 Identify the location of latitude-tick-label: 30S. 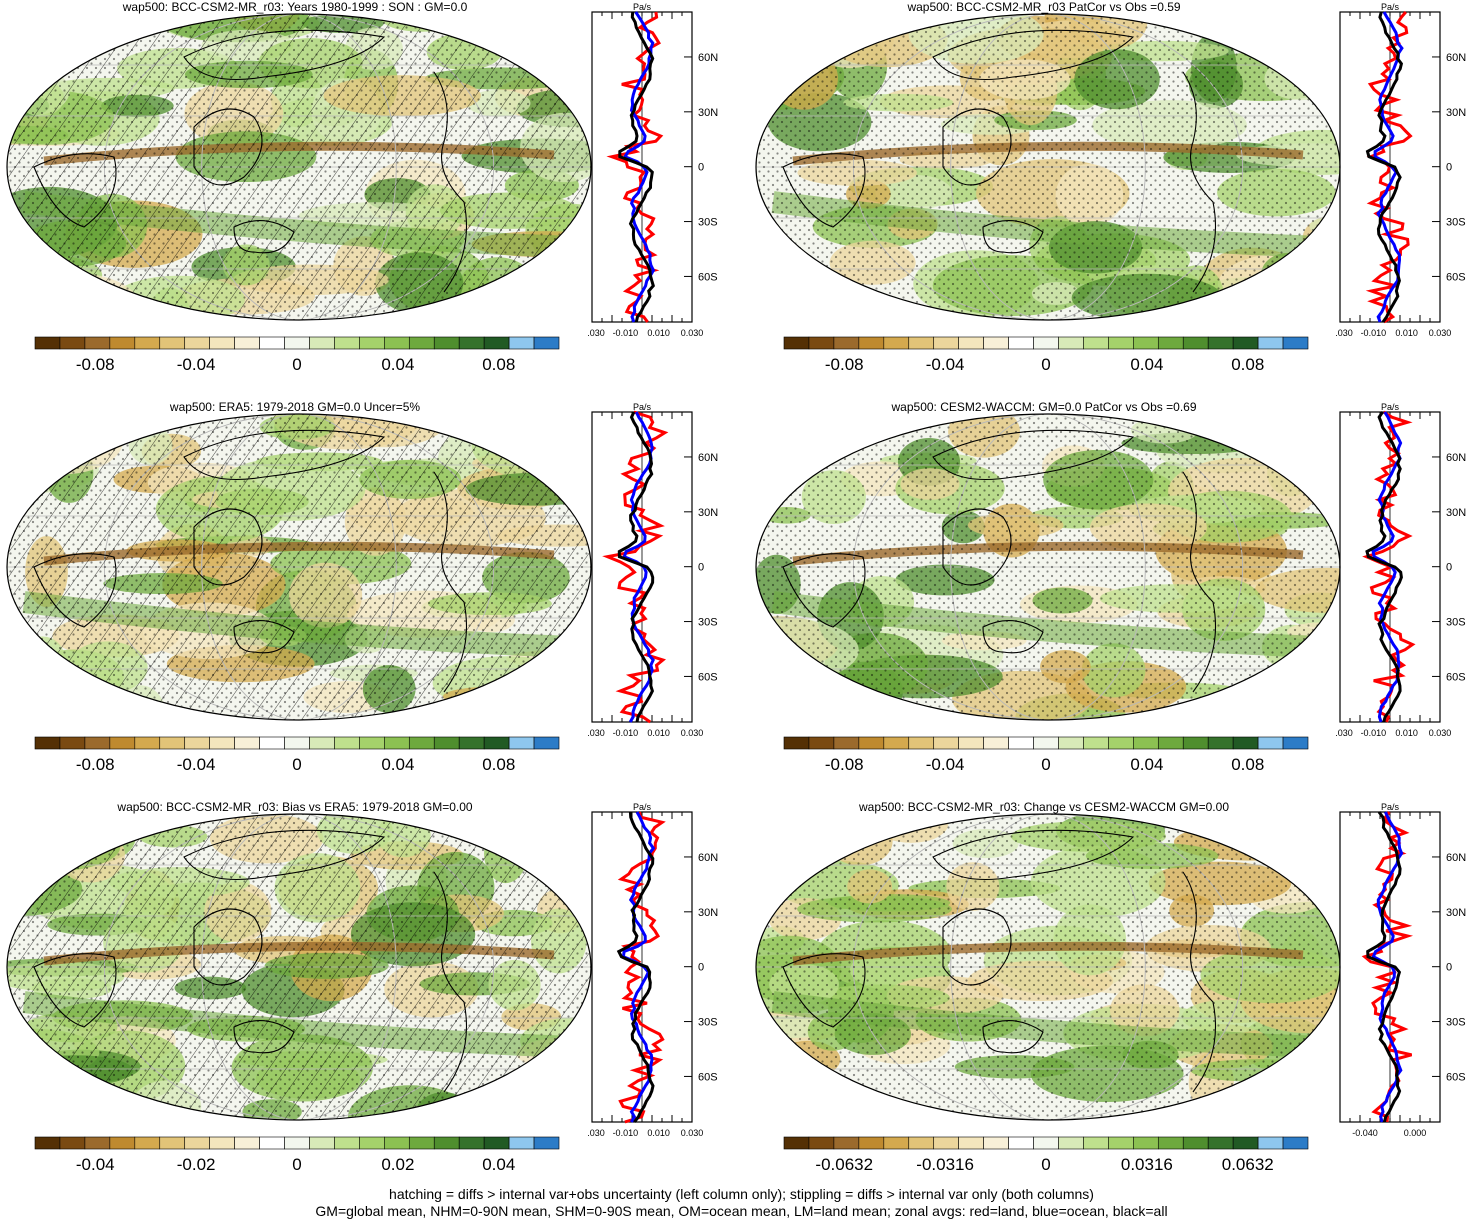
(708, 623).